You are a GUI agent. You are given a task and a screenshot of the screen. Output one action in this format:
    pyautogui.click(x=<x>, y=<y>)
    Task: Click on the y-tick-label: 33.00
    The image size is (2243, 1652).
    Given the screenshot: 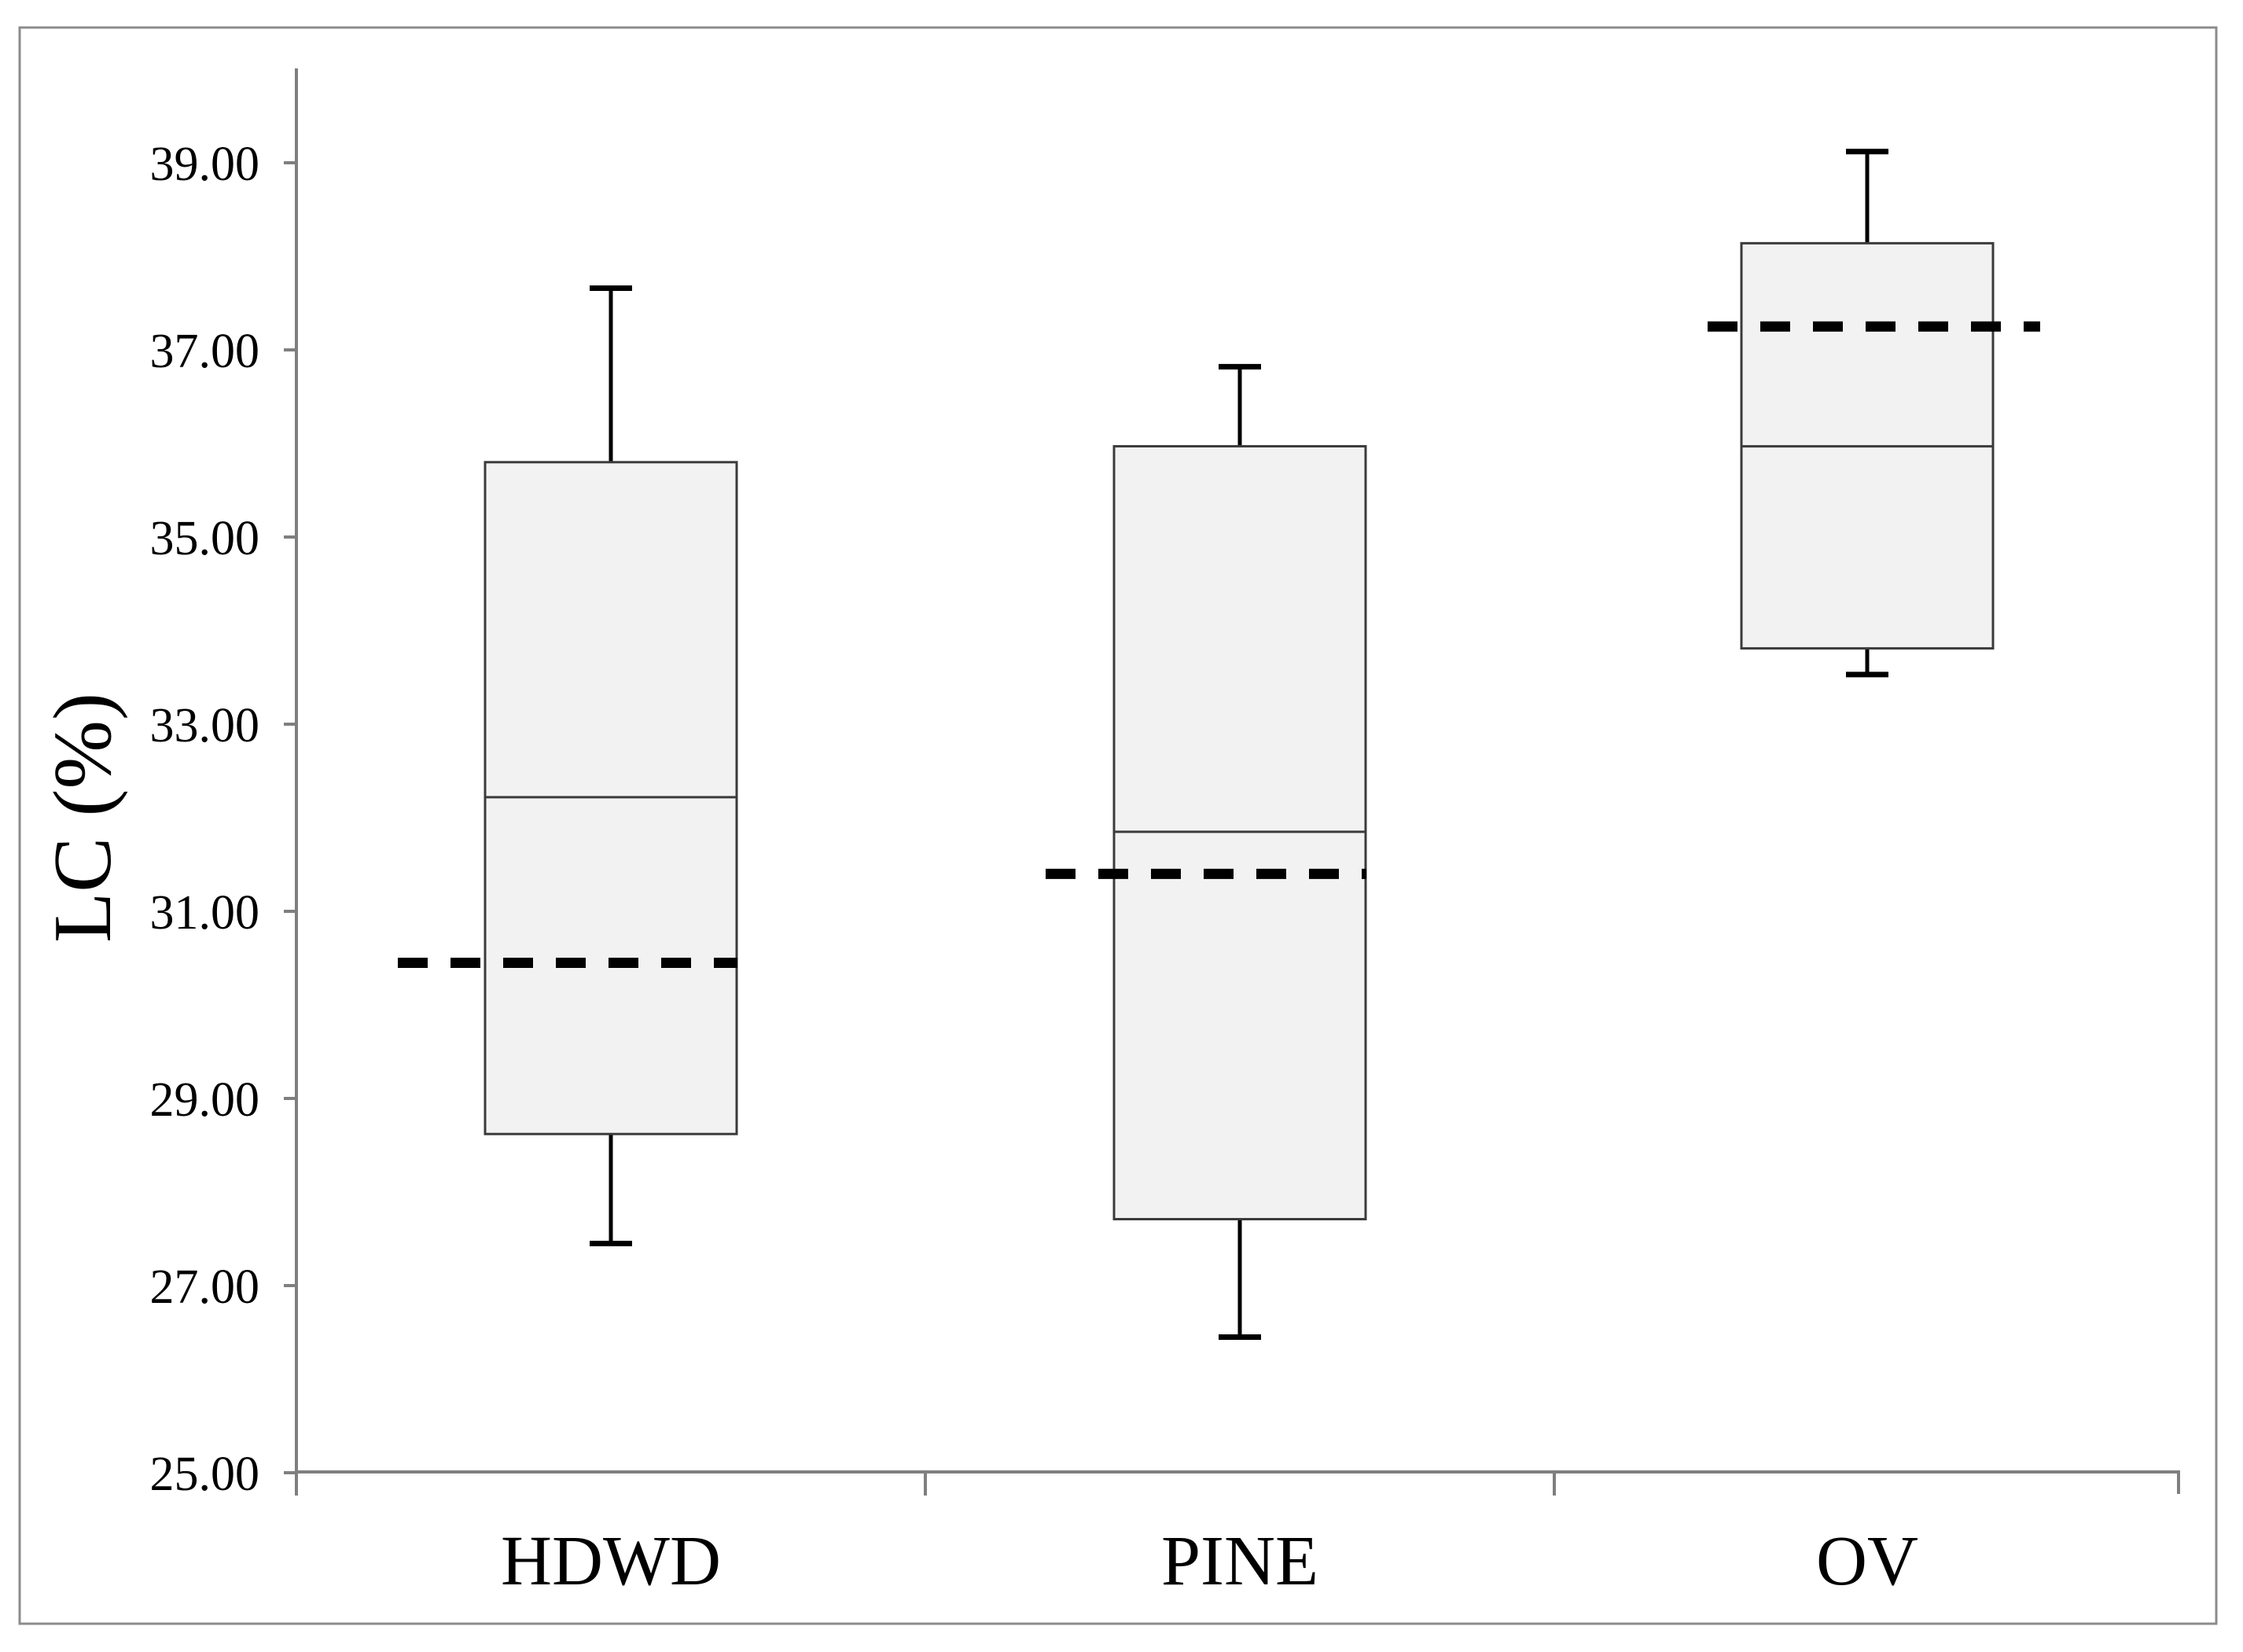 What is the action you would take?
    pyautogui.click(x=205, y=725)
    